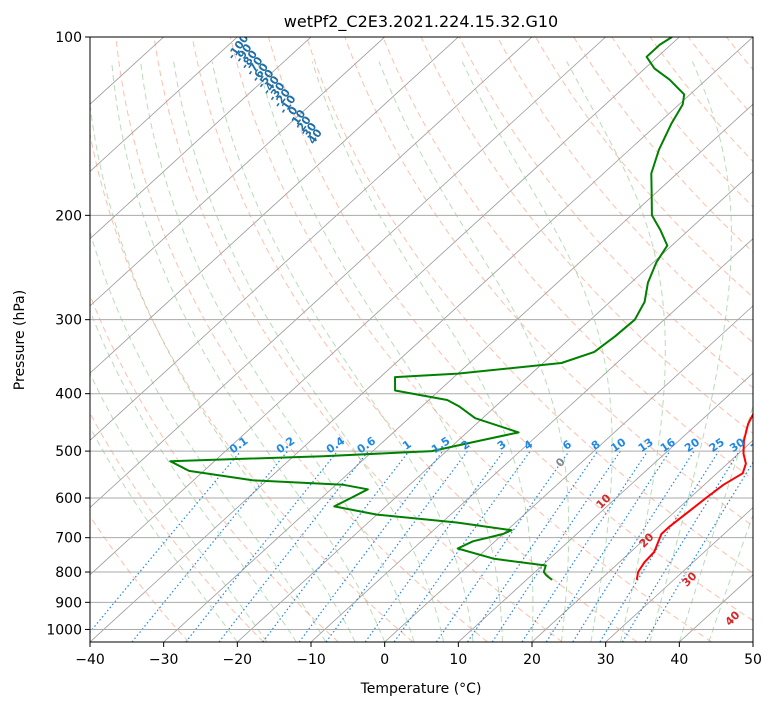 The width and height of the screenshot is (775, 708). What do you see at coordinates (753, 660) in the screenshot?
I see `x-tick-label: 50` at bounding box center [753, 660].